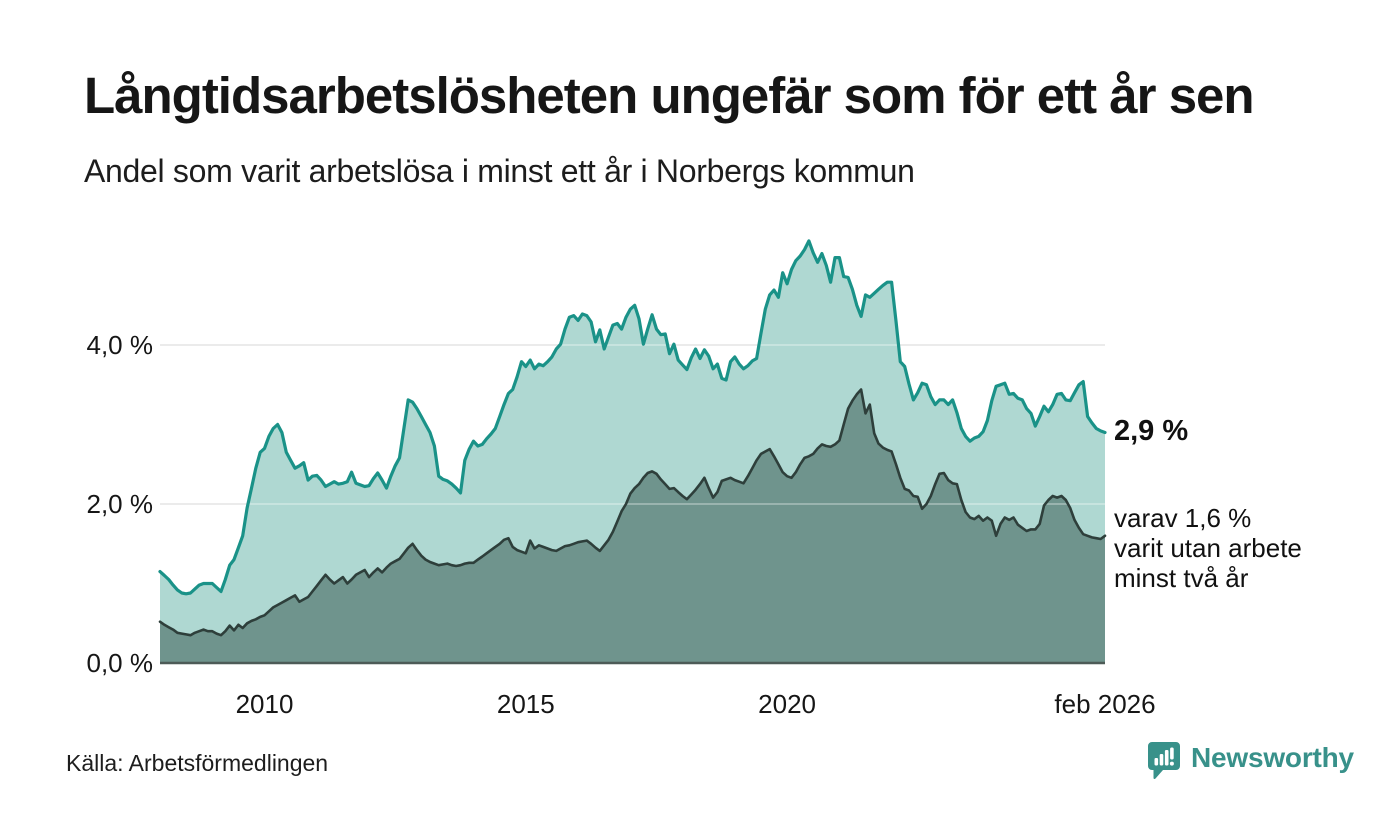  I want to click on newsworthy-icon, so click(1164, 761).